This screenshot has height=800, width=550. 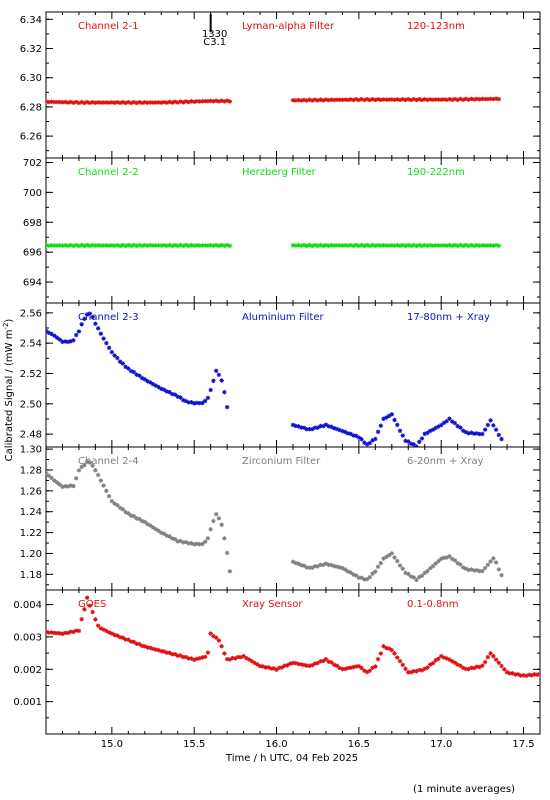 I want to click on panel-label-2: Herzberg Filter, so click(x=279, y=172).